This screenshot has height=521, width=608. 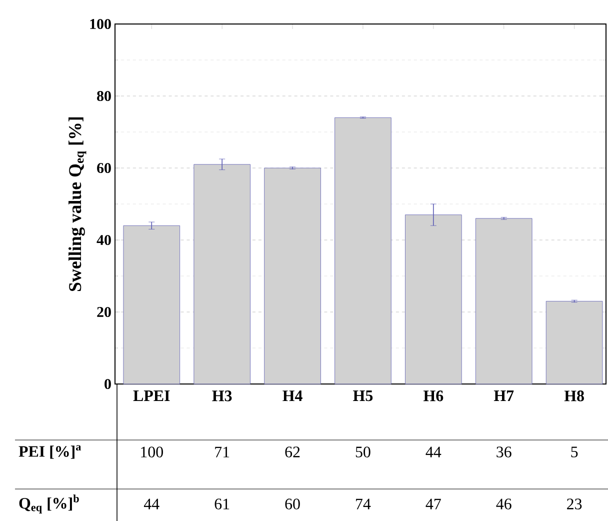 What do you see at coordinates (433, 504) in the screenshot?
I see `data-label: 47` at bounding box center [433, 504].